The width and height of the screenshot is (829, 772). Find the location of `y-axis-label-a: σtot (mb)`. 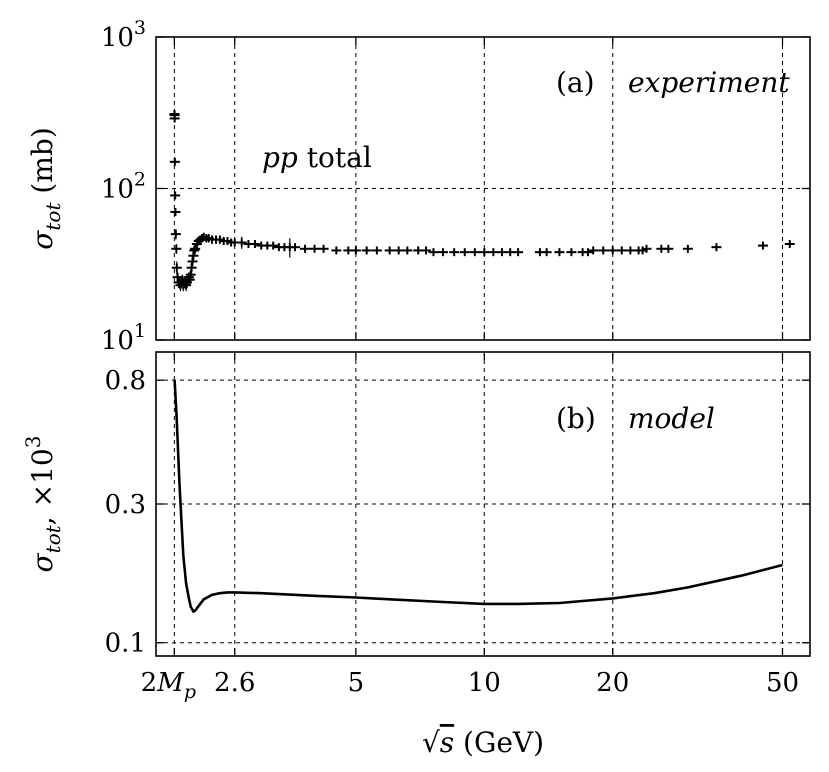

y-axis-label-a: σtot (mb) is located at coordinates (45, 188).